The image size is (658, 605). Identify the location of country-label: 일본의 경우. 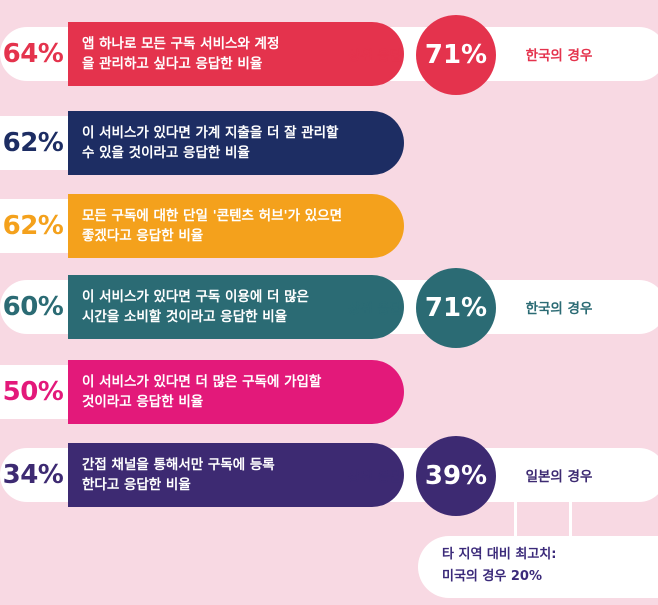
(559, 477).